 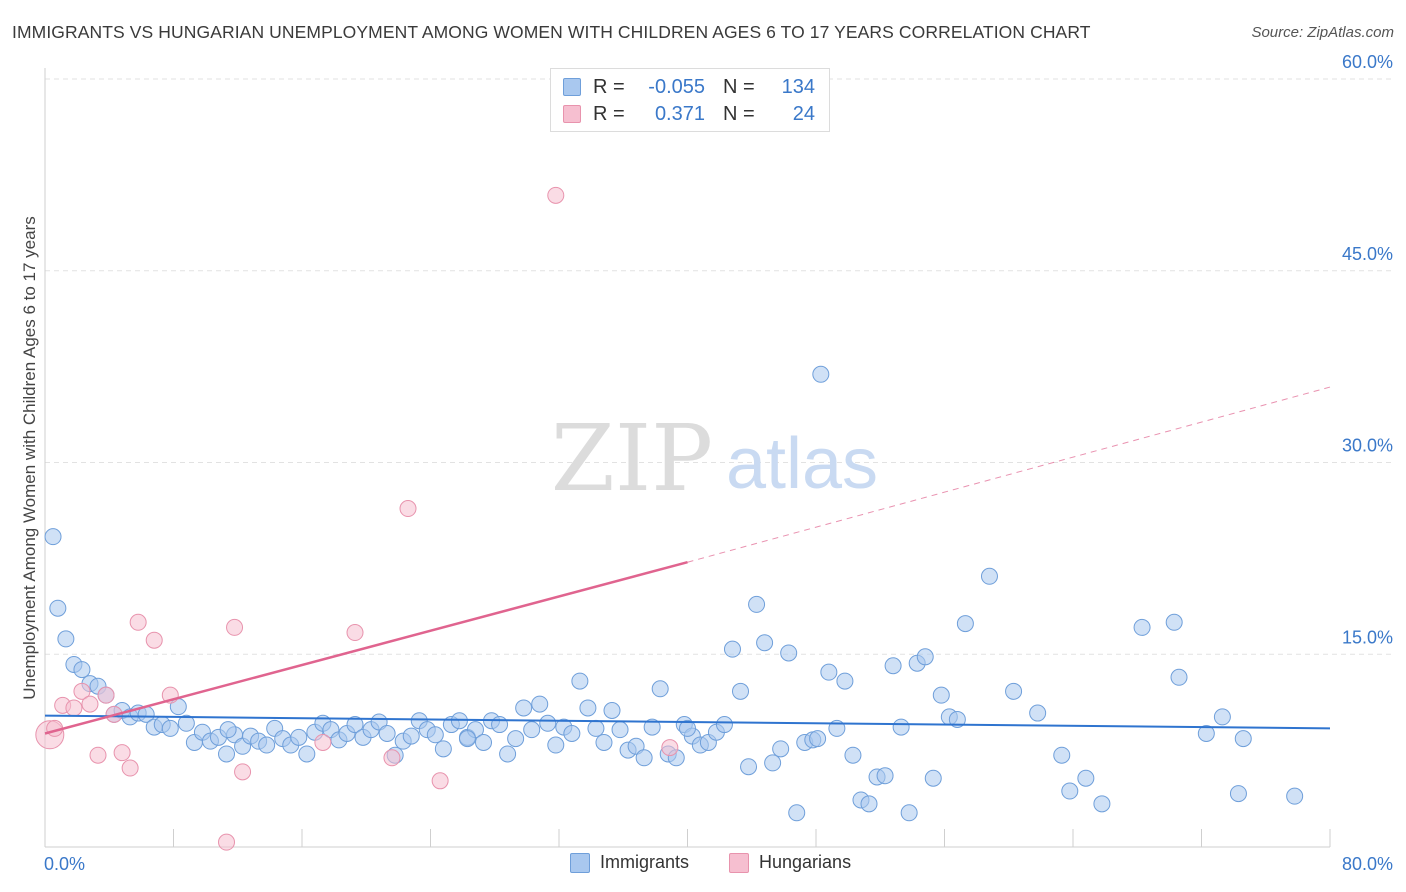 What do you see at coordinates (64, 864) in the screenshot?
I see `x-tick-label-min: 0.0%` at bounding box center [64, 864].